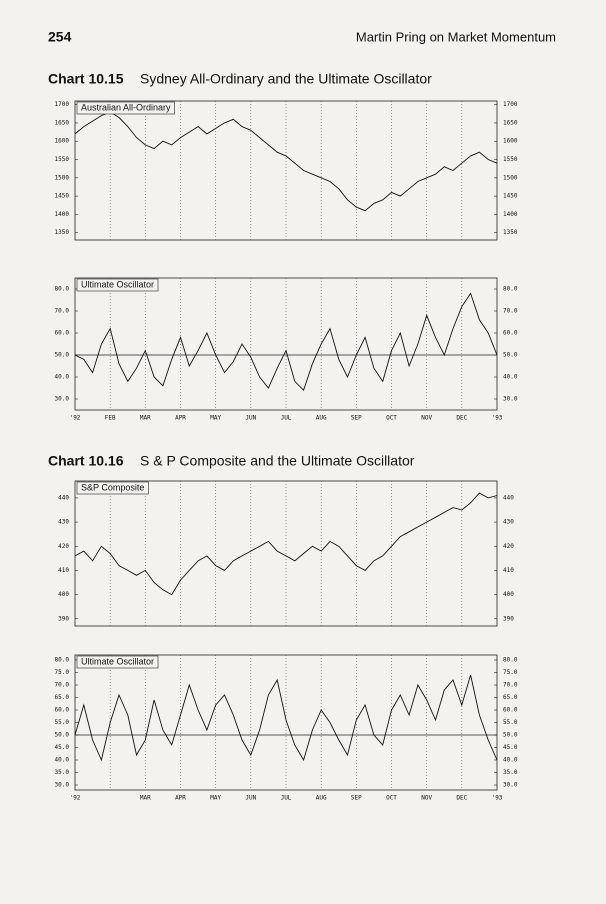 This screenshot has width=606, height=904. Describe the element at coordinates (145, 798) in the screenshot. I see `x-tick-label: MAR` at that location.